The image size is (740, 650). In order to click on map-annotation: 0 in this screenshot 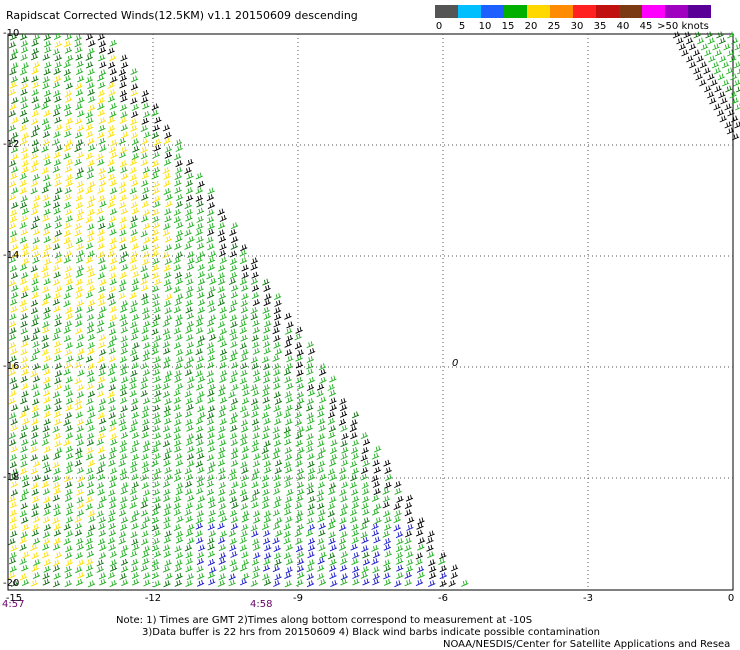, I will do `click(455, 363)`.